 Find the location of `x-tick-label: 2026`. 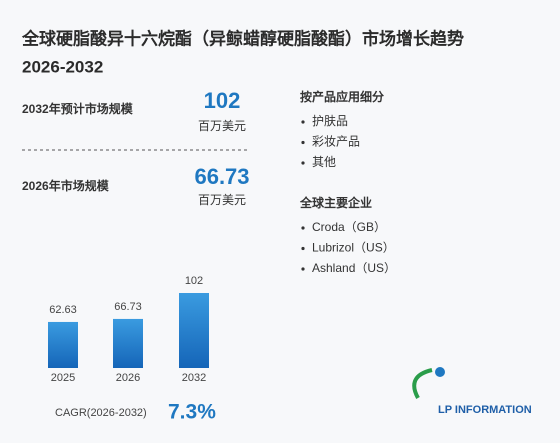

x-tick-label: 2026 is located at coordinates (128, 378).